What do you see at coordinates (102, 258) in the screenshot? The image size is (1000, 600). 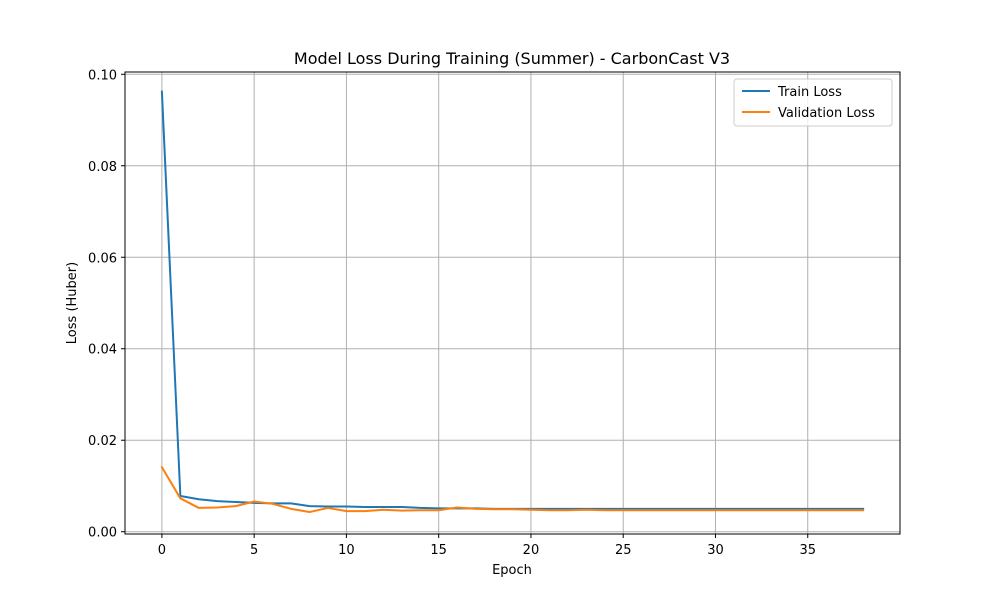 I see `y-tick-label: 0.06` at bounding box center [102, 258].